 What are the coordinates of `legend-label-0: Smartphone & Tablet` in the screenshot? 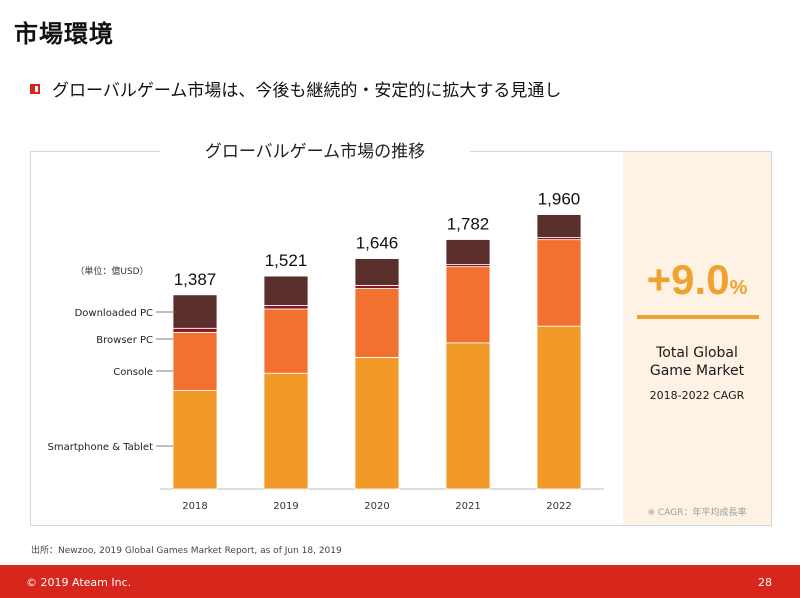 It's located at (101, 447).